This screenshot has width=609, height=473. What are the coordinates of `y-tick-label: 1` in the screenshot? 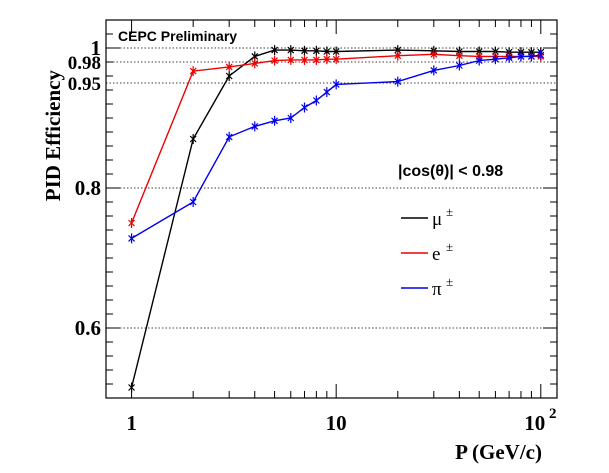 It's located at (96, 48).